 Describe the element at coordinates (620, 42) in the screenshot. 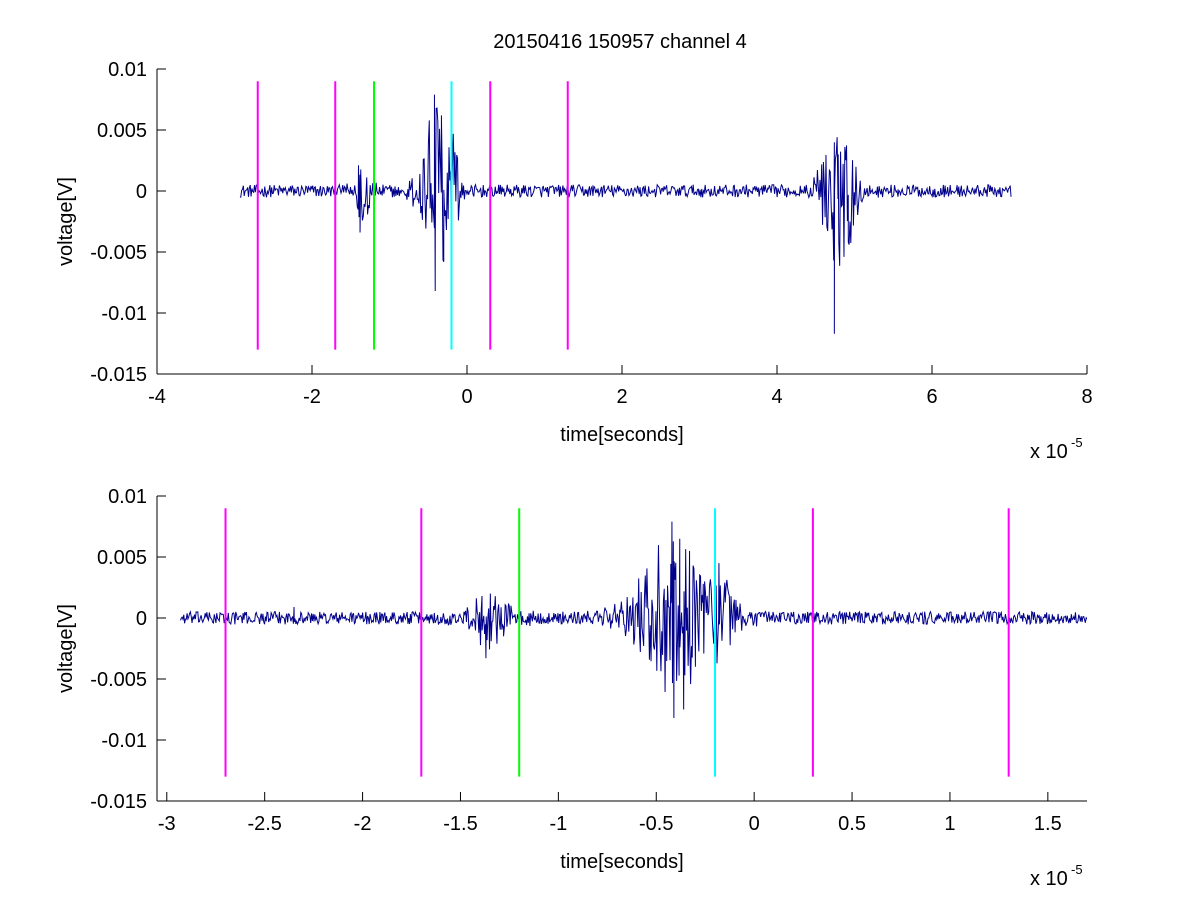

I see `figure-title: 20150416 150957 channel 4` at that location.